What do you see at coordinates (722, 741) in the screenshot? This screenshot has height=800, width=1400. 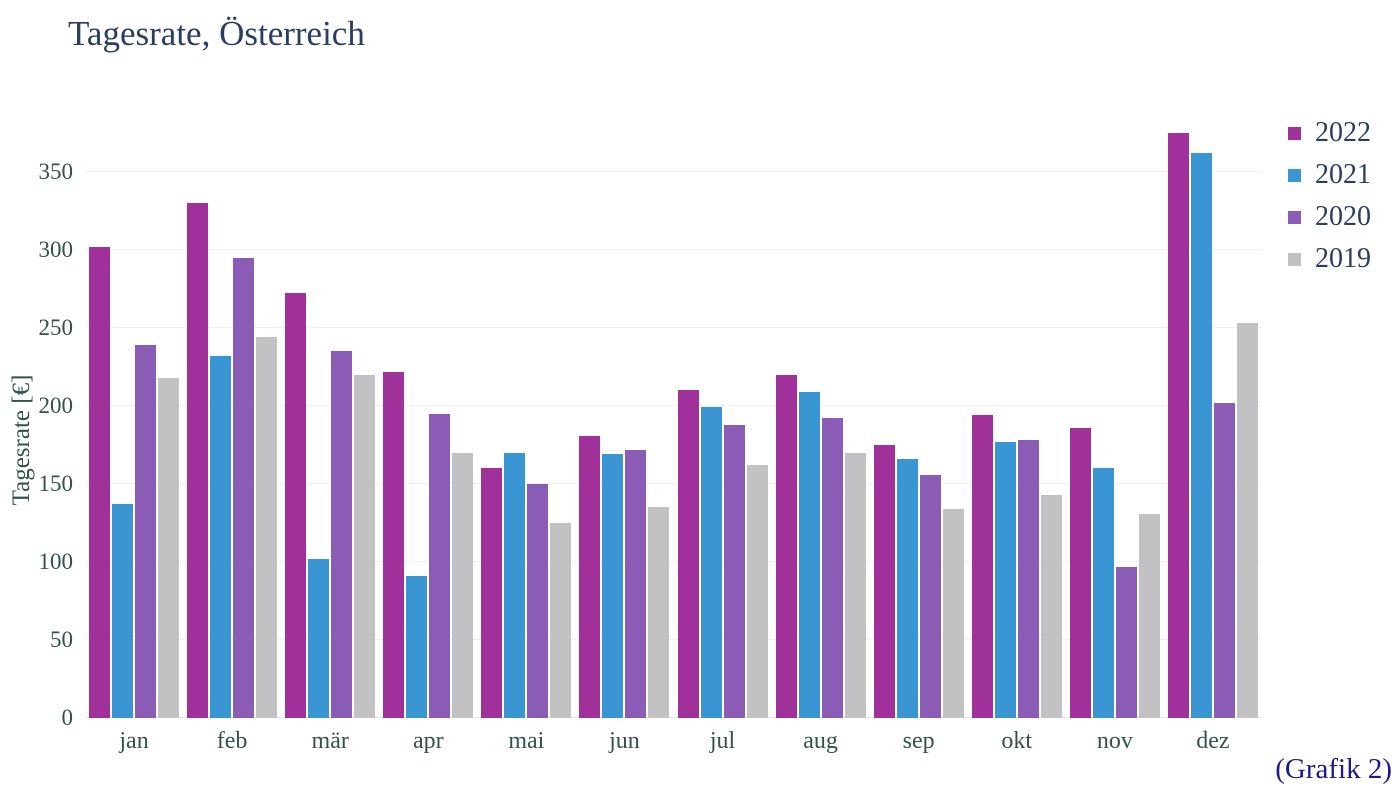 I see `x-tick-label-jul: jul` at bounding box center [722, 741].